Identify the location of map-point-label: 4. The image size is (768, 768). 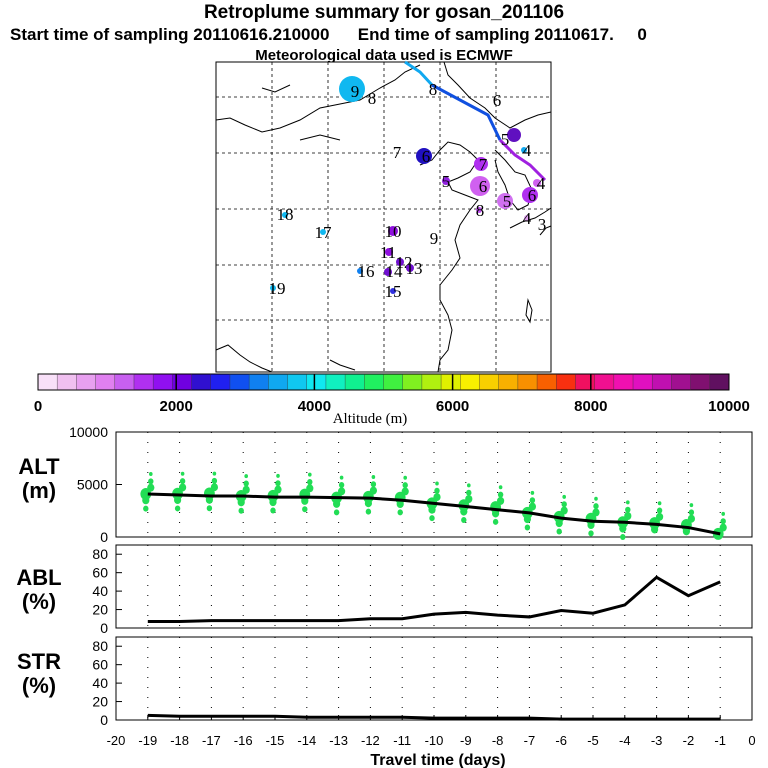
(527, 218).